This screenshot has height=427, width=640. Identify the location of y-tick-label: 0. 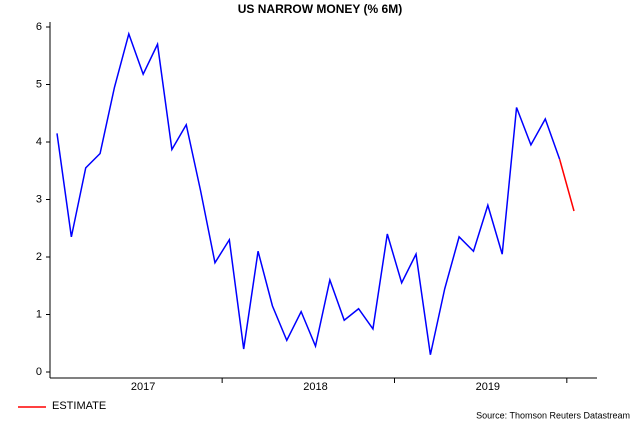
(39, 372).